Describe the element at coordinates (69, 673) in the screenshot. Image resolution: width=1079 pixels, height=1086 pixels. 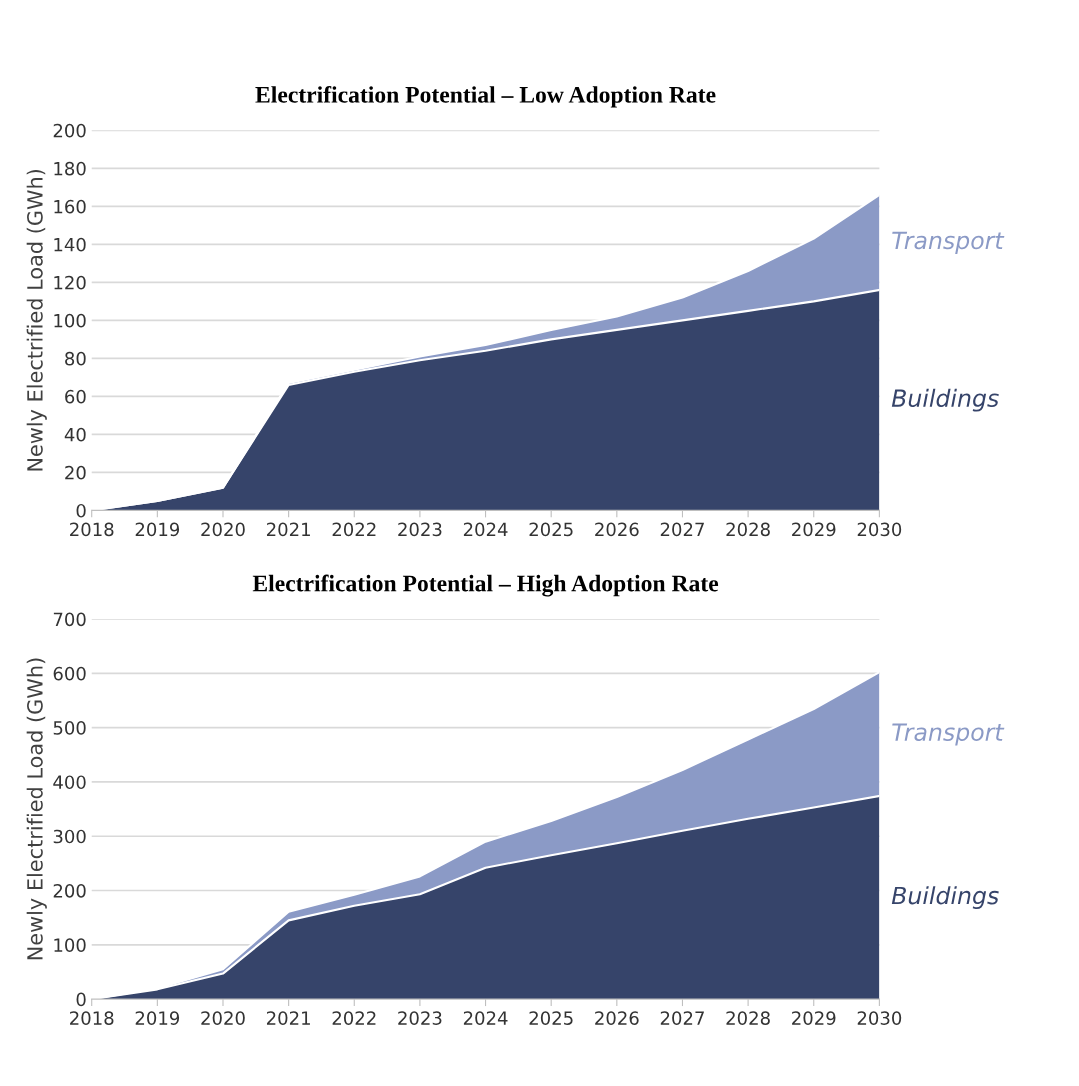
I see `y-tick-label: 600` at that location.